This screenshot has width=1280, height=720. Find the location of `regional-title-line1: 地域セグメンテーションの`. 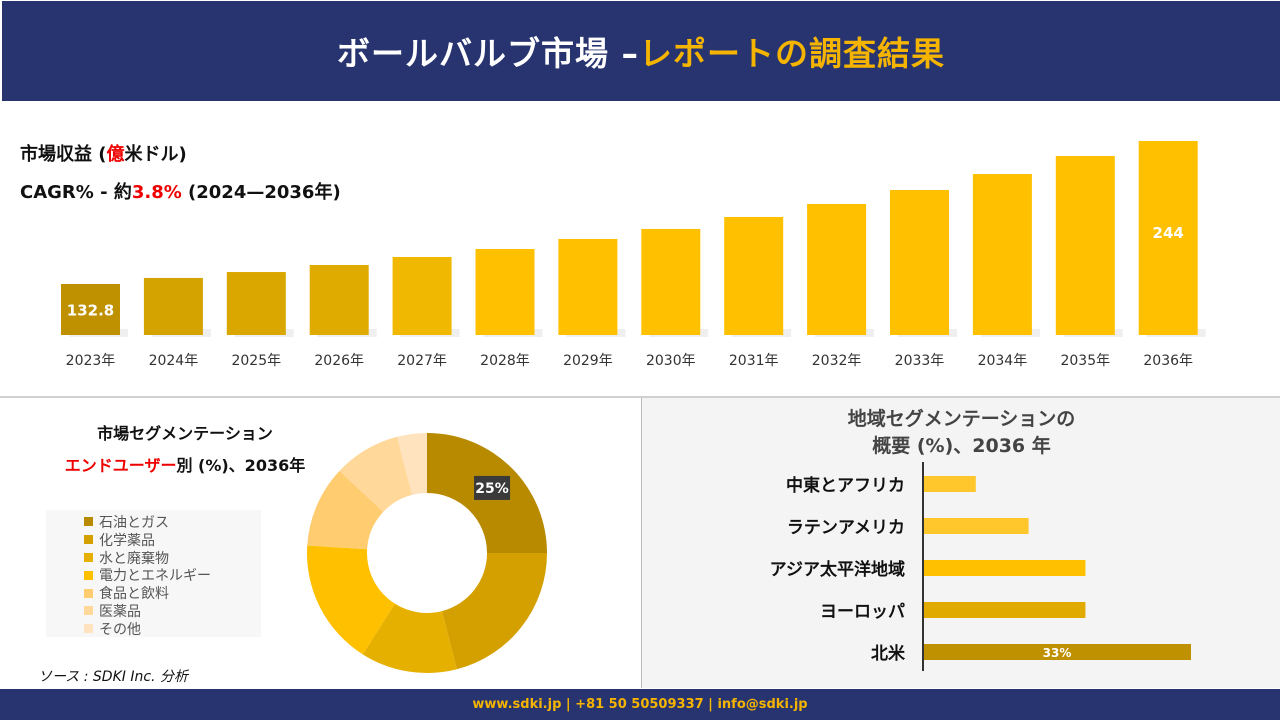

regional-title-line1: 地域セグメンテーションの is located at coordinates (961, 419).